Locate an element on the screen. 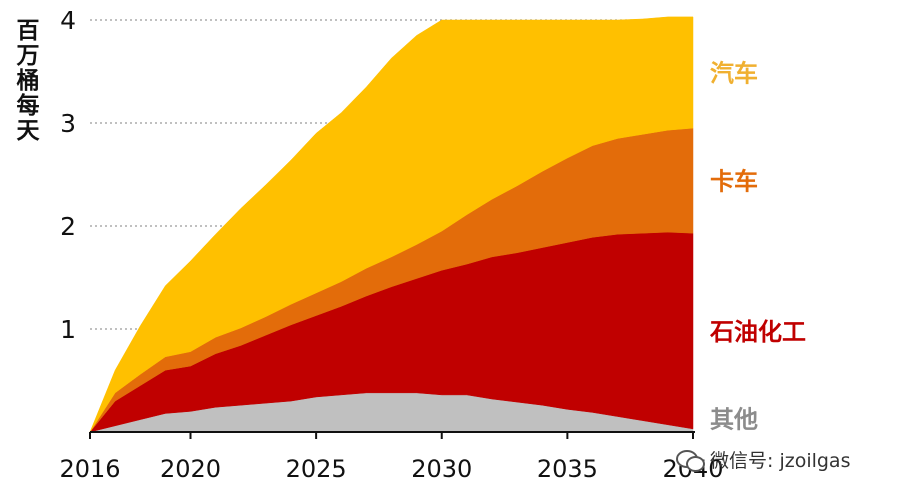 The height and width of the screenshot is (500, 900). series-label-1: 石油化工 is located at coordinates (757, 332).